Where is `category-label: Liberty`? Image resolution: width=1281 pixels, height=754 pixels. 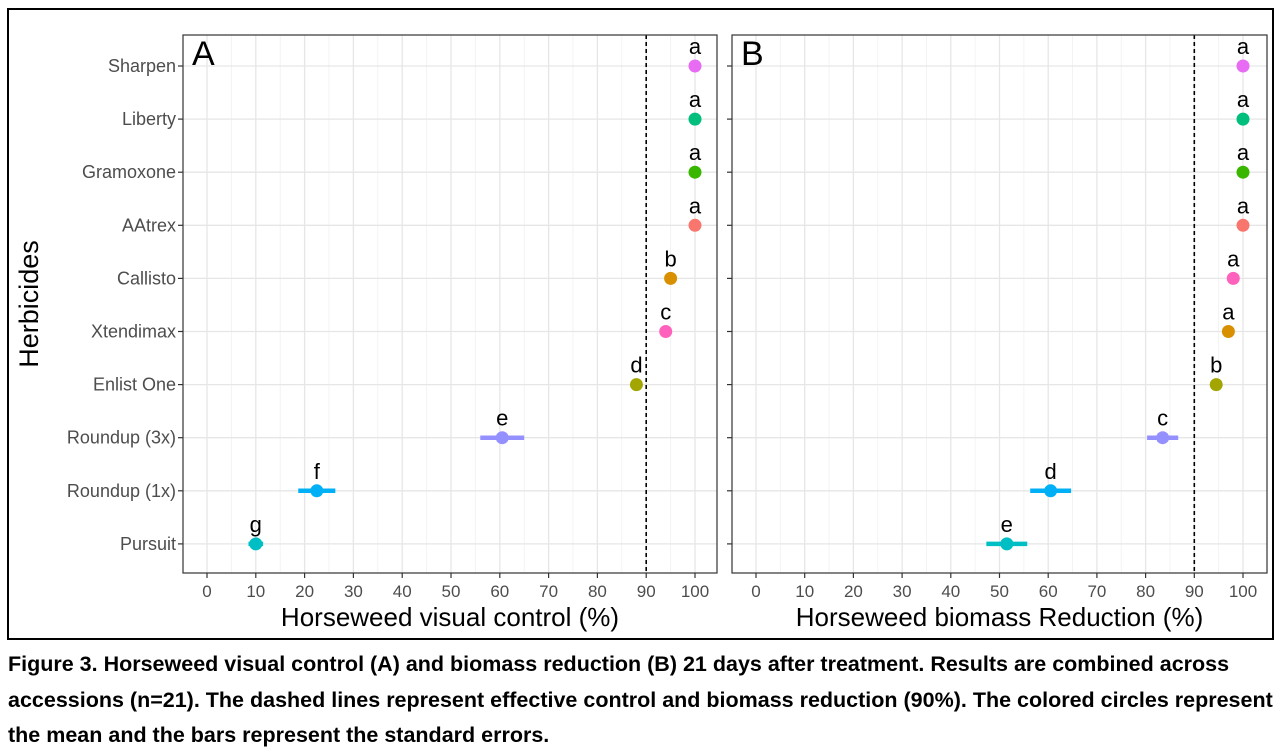 category-label: Liberty is located at coordinates (149, 119).